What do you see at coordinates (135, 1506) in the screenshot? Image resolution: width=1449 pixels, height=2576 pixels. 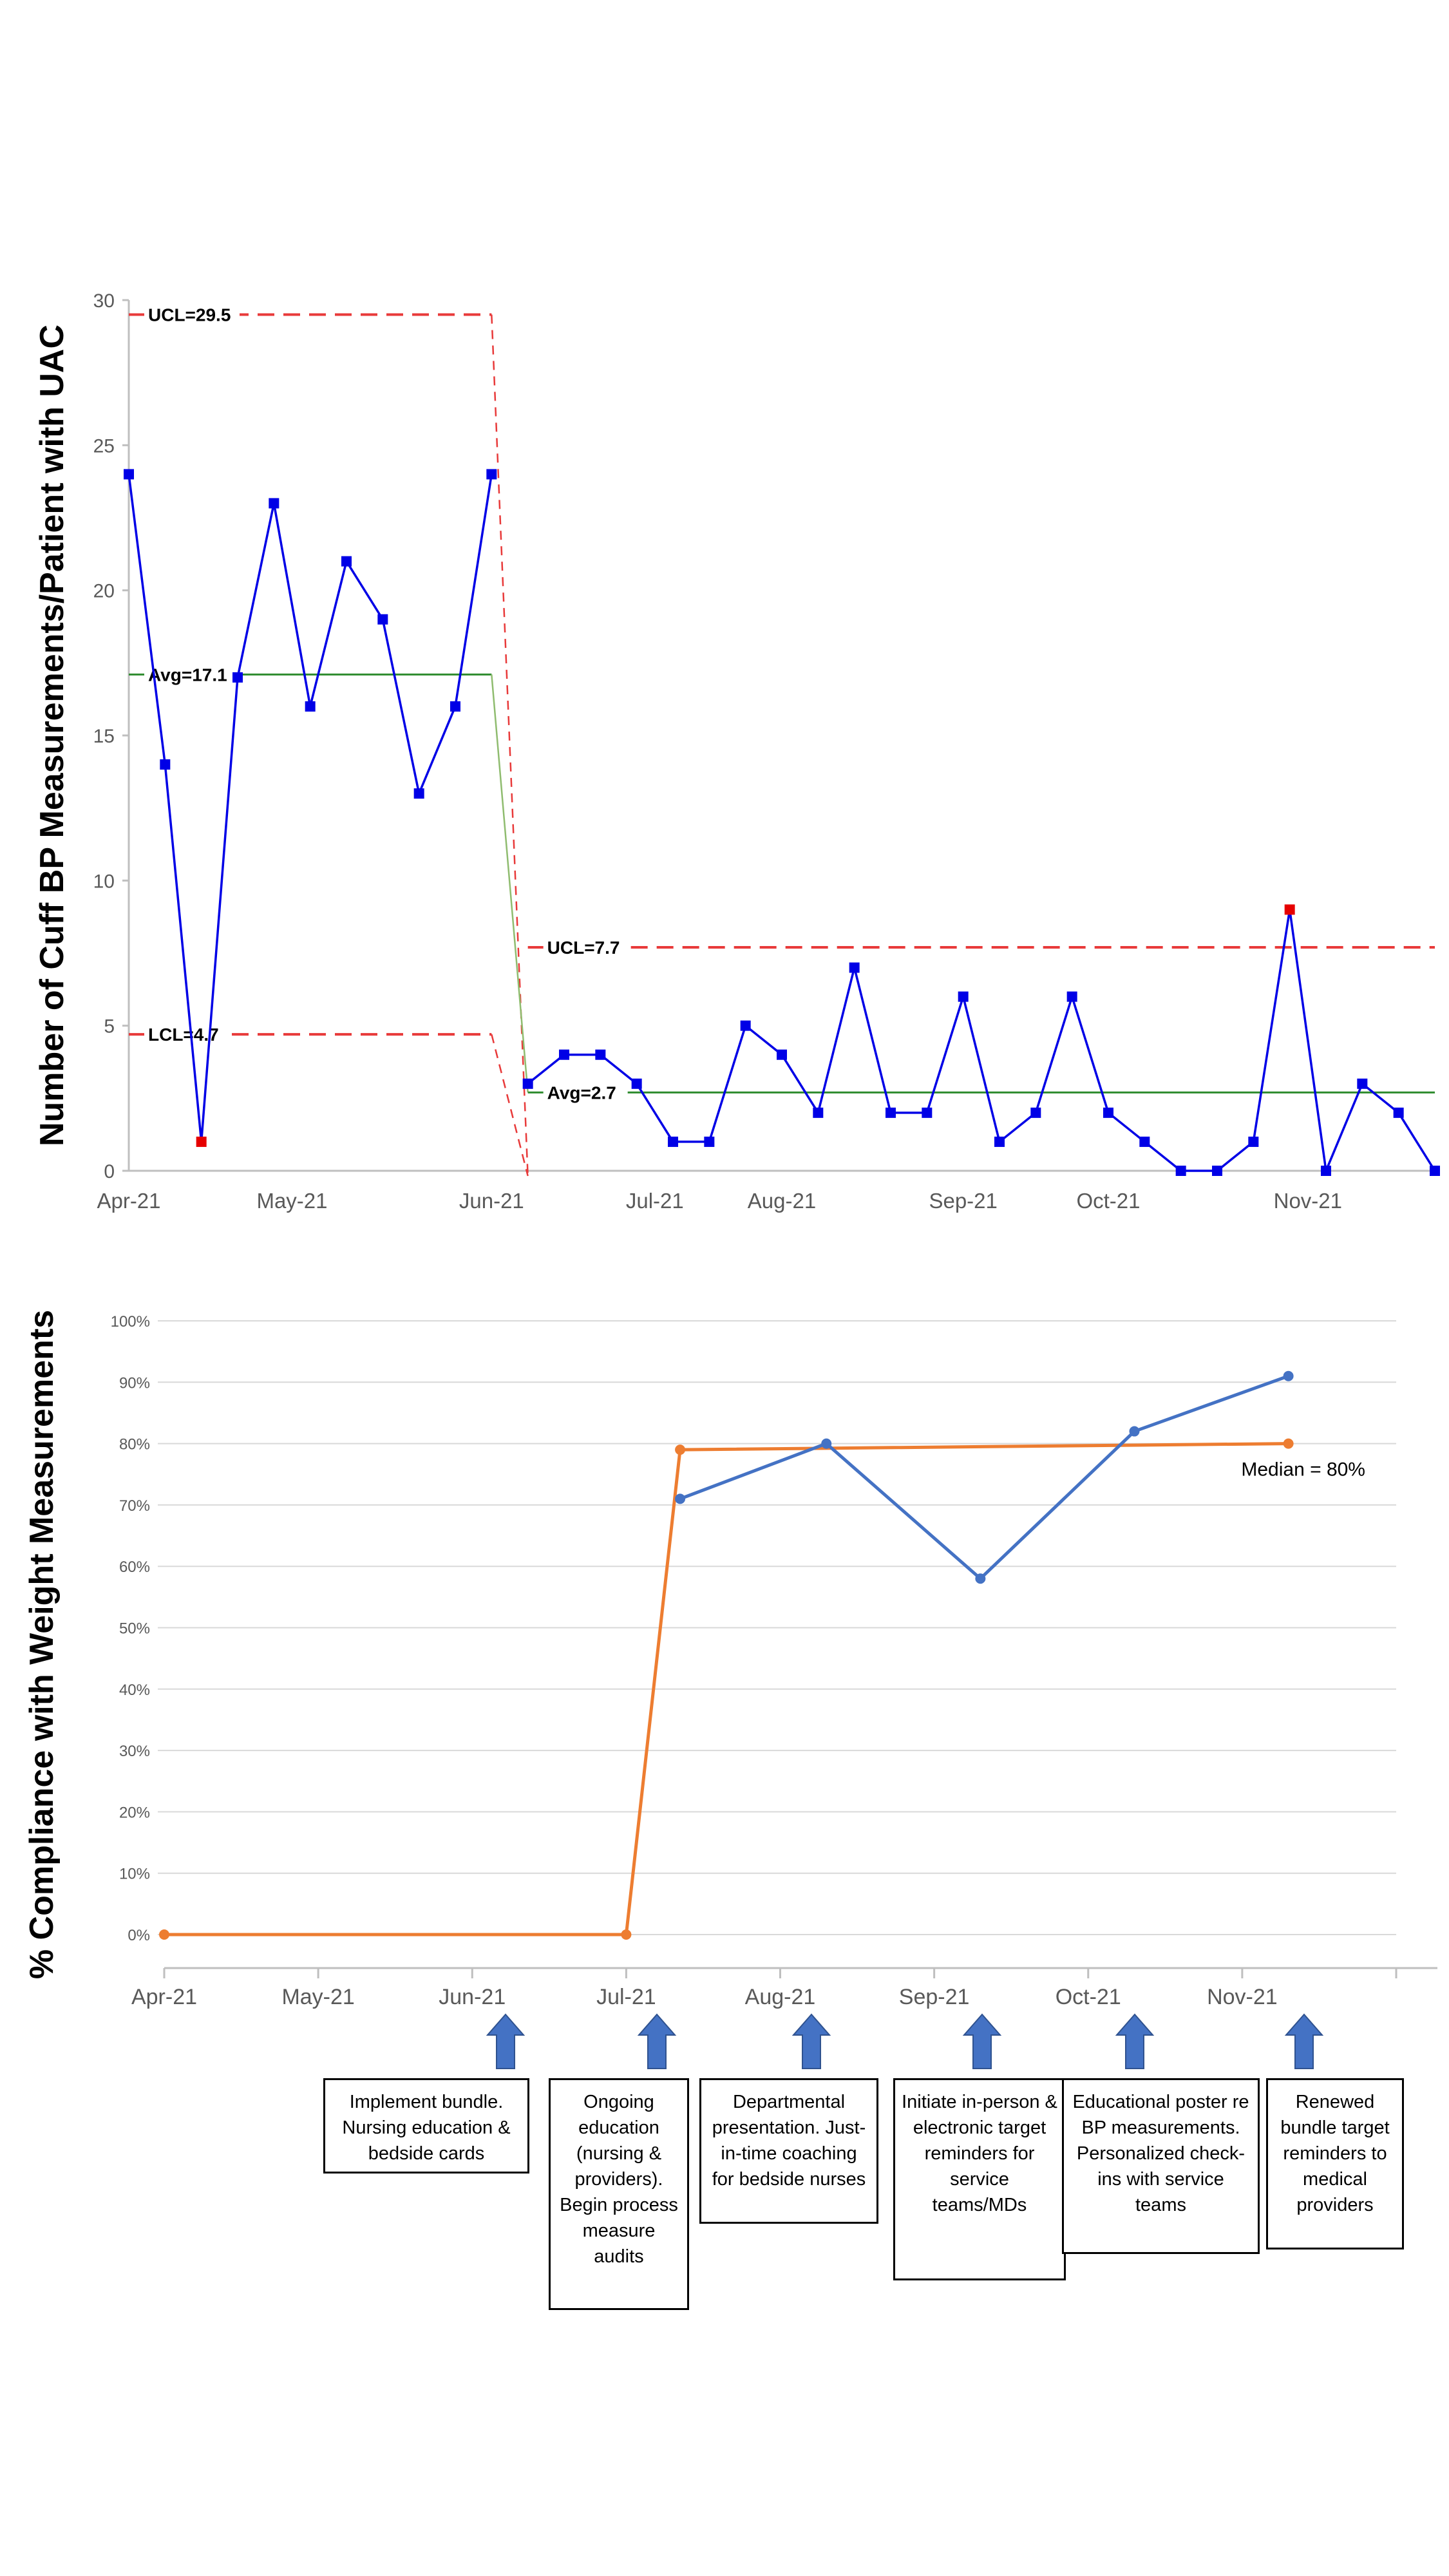 I see `y-tick-label: 70%` at bounding box center [135, 1506].